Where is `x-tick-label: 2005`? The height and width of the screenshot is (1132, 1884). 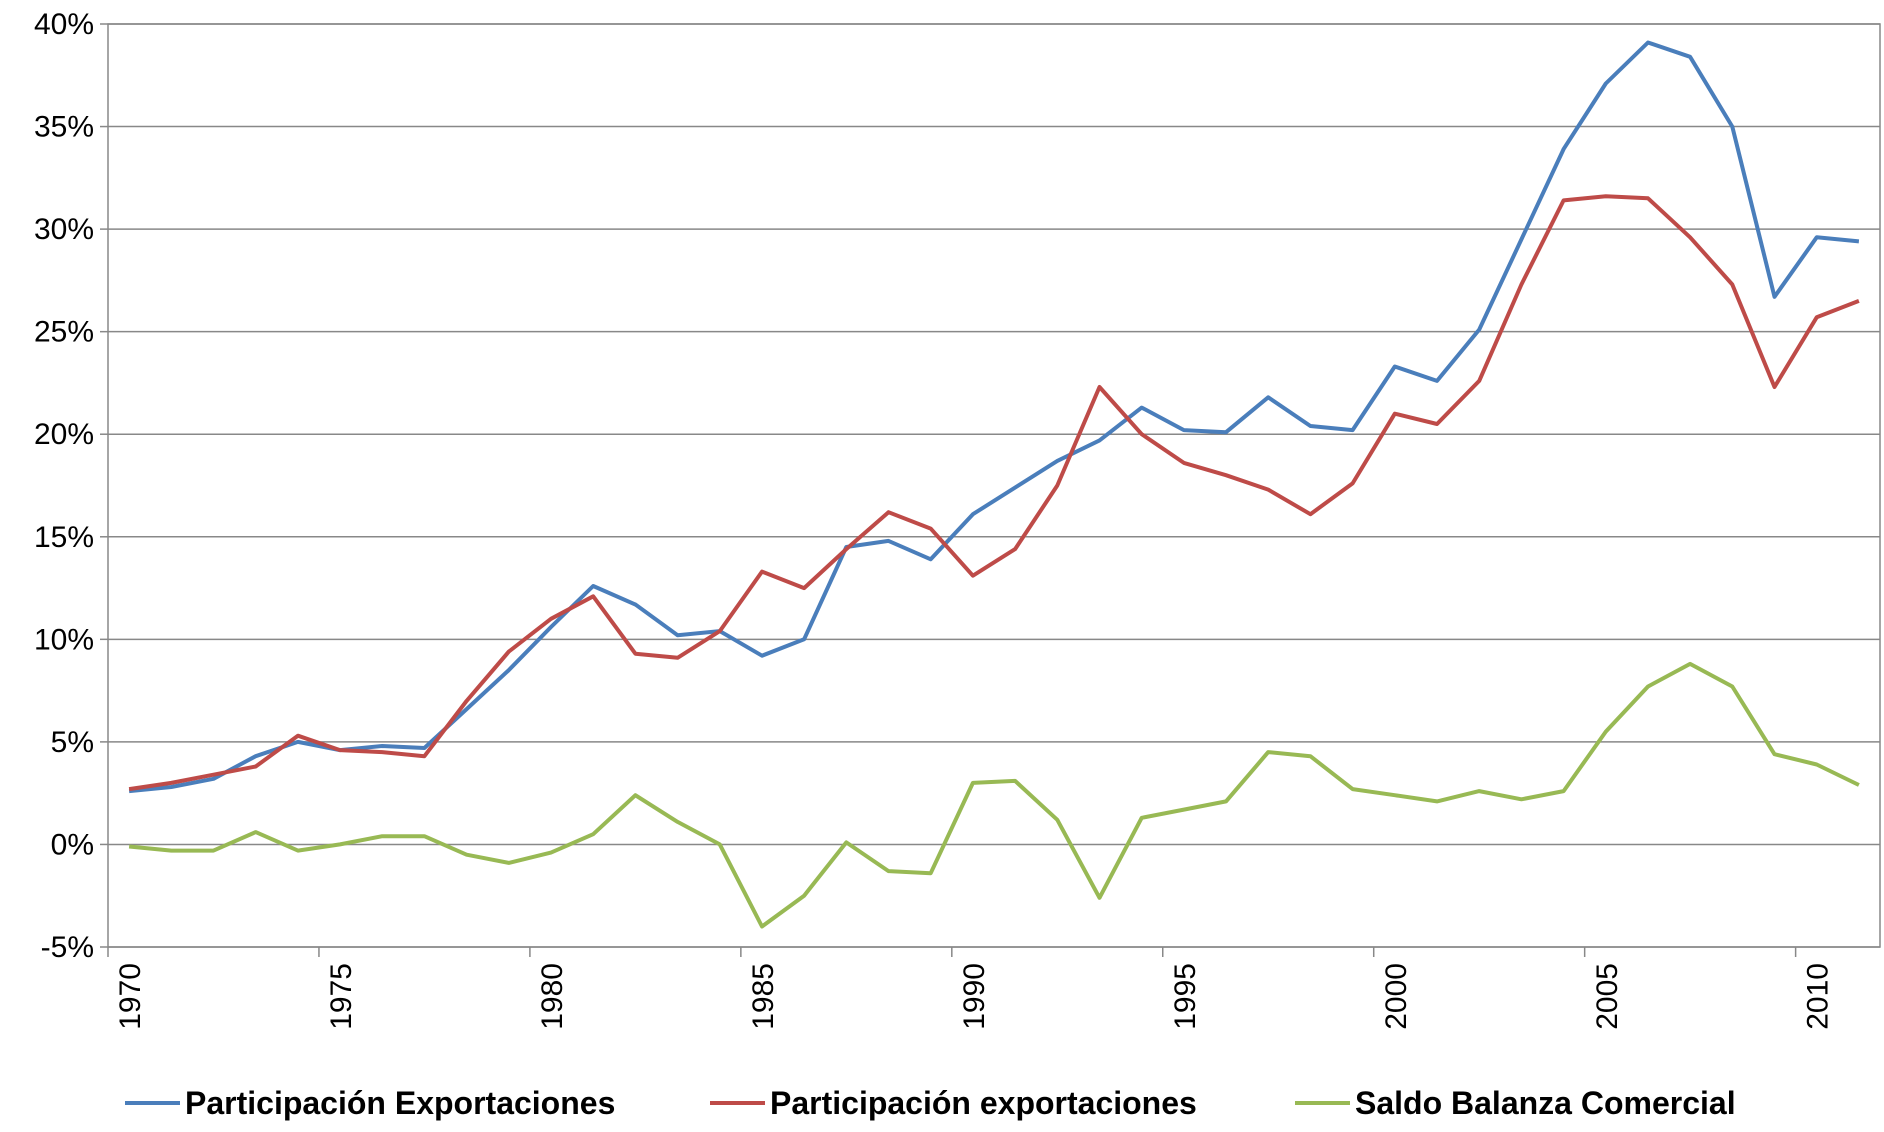 x-tick-label: 2005 is located at coordinates (1607, 996).